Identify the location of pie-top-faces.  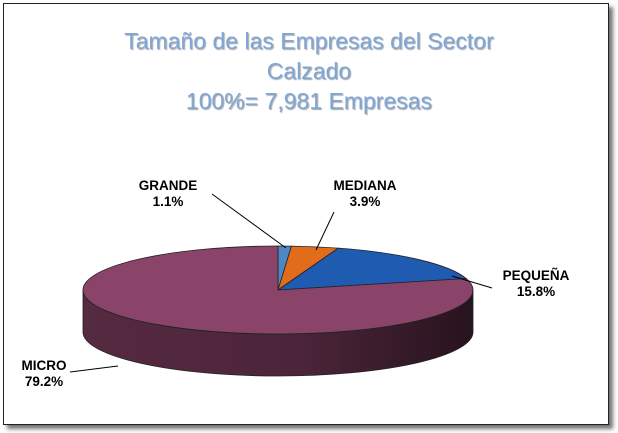
(278, 290).